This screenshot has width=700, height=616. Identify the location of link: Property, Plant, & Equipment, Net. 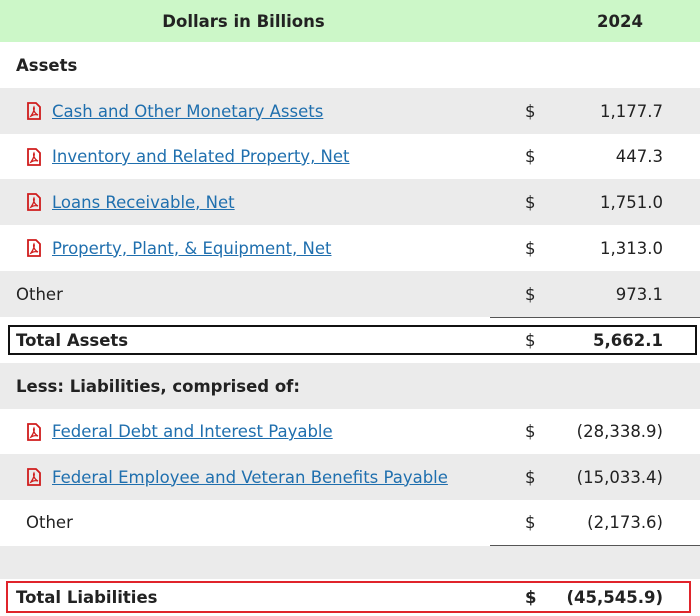
(192, 248).